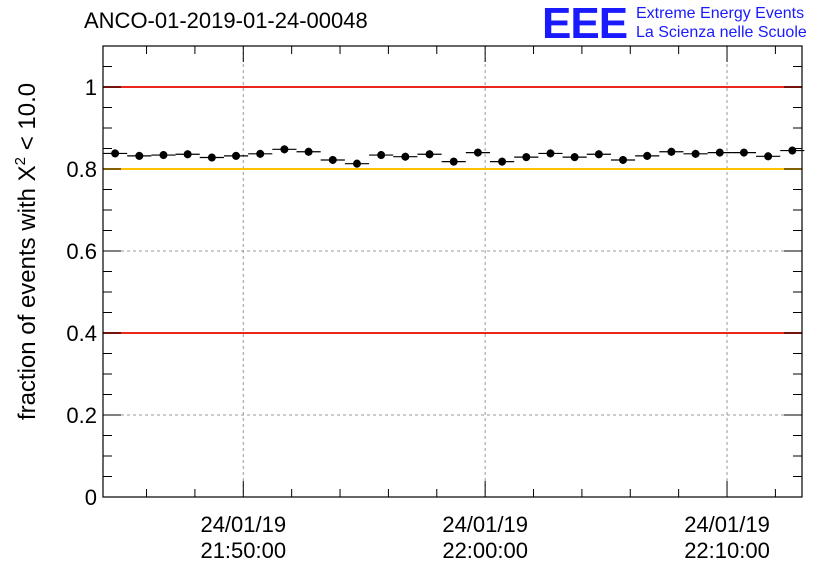  I want to click on logo-line-2: La Scienza nelle Scuole, so click(721, 32).